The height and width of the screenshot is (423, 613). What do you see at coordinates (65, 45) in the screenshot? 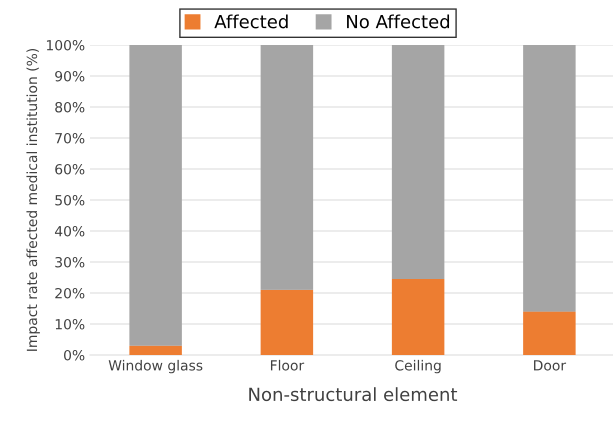
I see `y-tick-label: 100%` at bounding box center [65, 45].